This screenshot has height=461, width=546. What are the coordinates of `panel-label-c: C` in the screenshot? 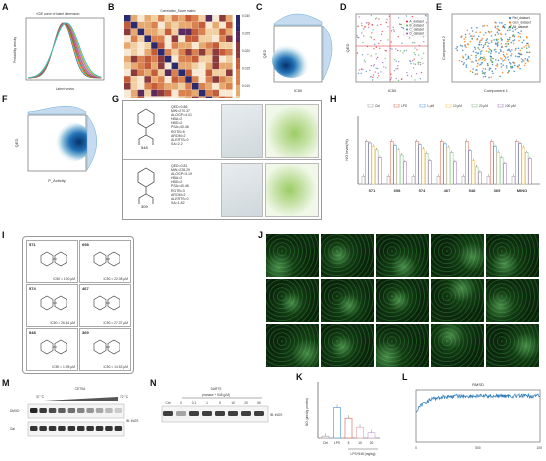 It's located at (259, 7).